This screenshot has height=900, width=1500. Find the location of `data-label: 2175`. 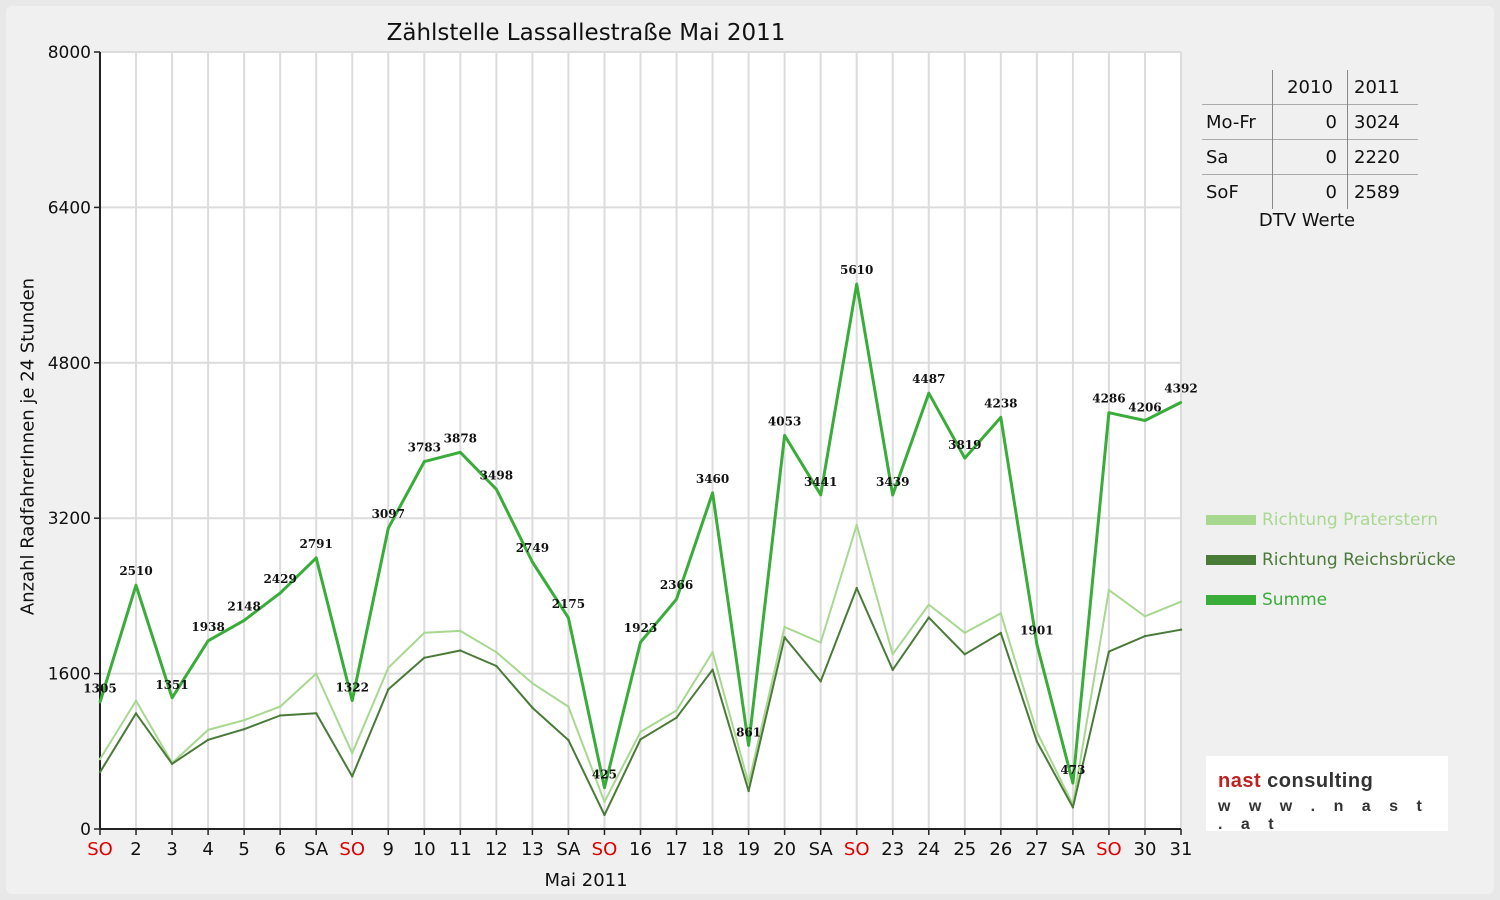

data-label: 2175 is located at coordinates (568, 604).